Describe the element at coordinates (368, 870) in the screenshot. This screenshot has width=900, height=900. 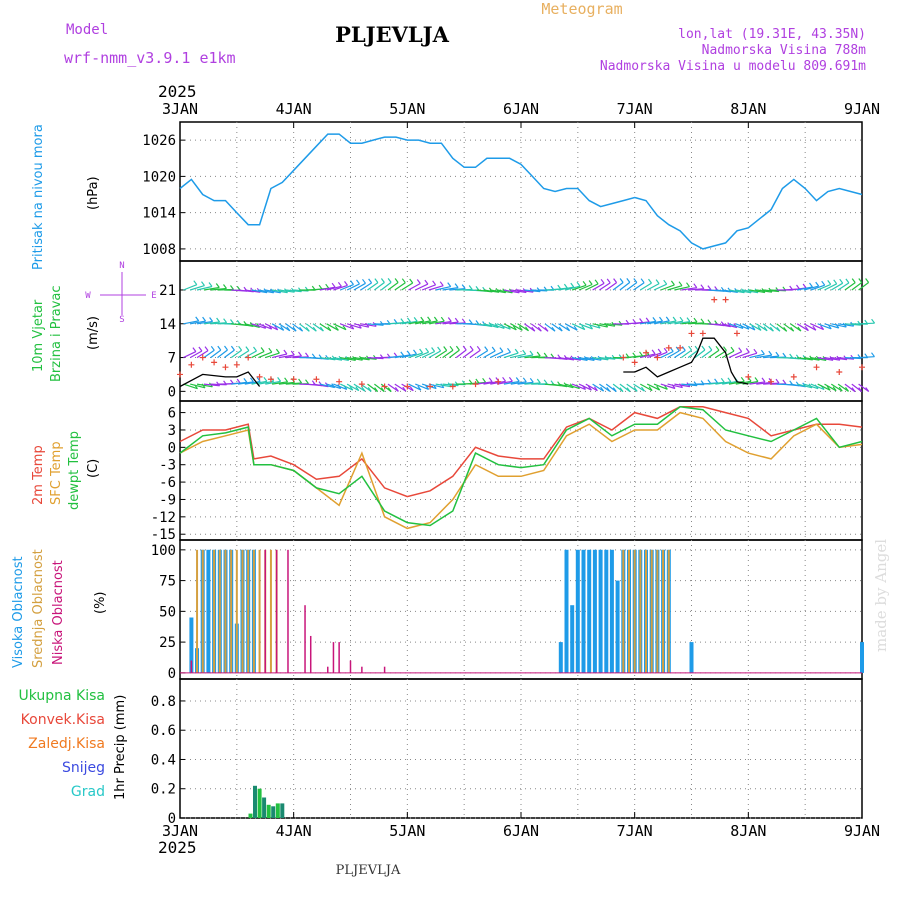
I see `footer-title: PLJEVLJA` at that location.